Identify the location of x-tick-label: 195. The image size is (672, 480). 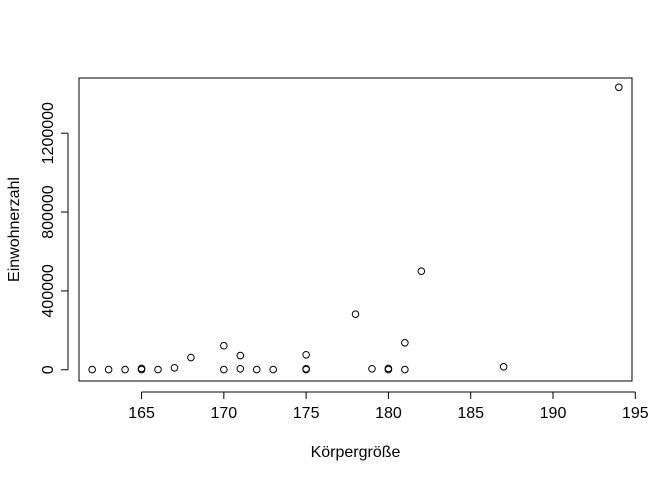
(635, 413).